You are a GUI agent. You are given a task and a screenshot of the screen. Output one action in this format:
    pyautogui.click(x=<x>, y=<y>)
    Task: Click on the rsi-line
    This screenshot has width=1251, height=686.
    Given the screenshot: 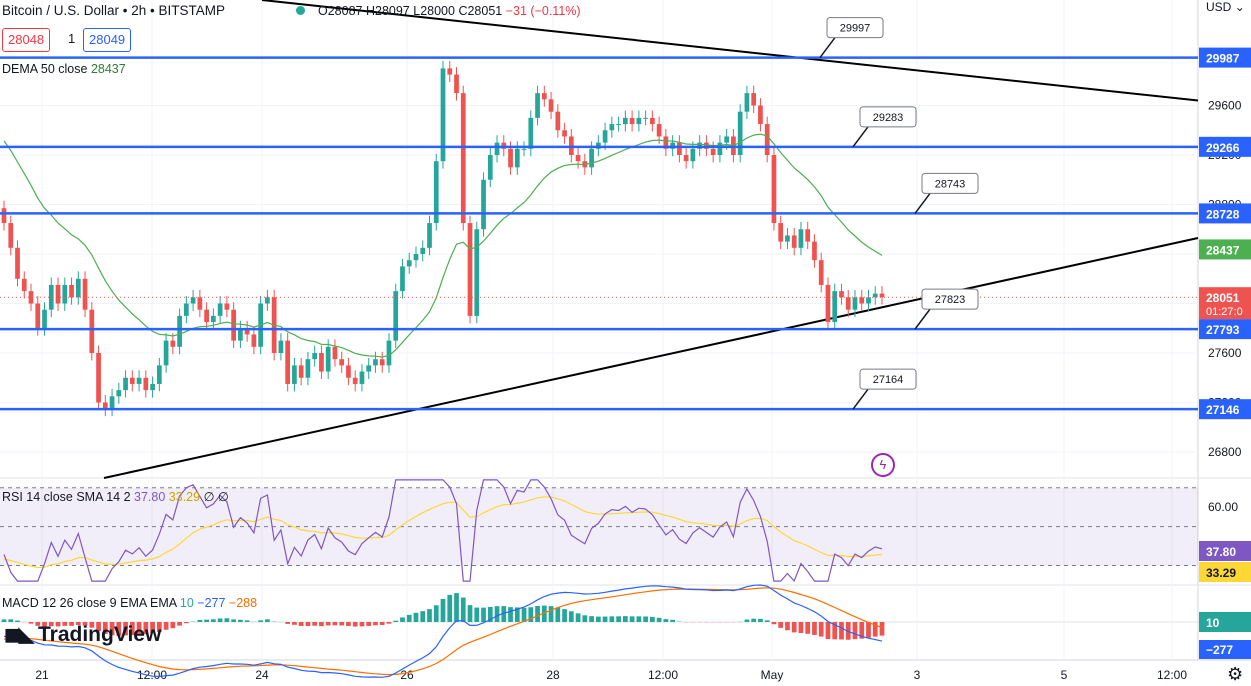 What is the action you would take?
    pyautogui.click(x=443, y=531)
    